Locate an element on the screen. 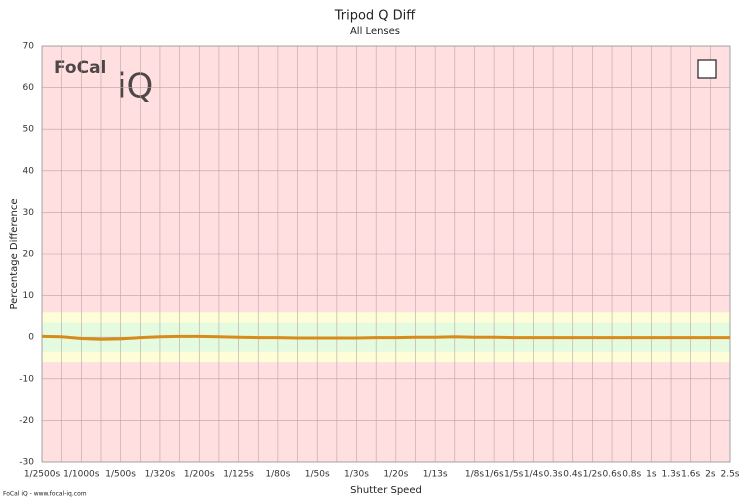  x-tick-label: 1/125s is located at coordinates (238, 475).